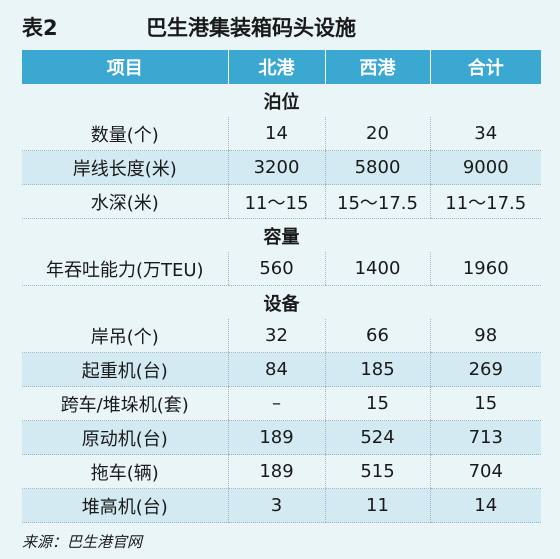  What do you see at coordinates (377, 505) in the screenshot?
I see `table-cell: 11` at bounding box center [377, 505].